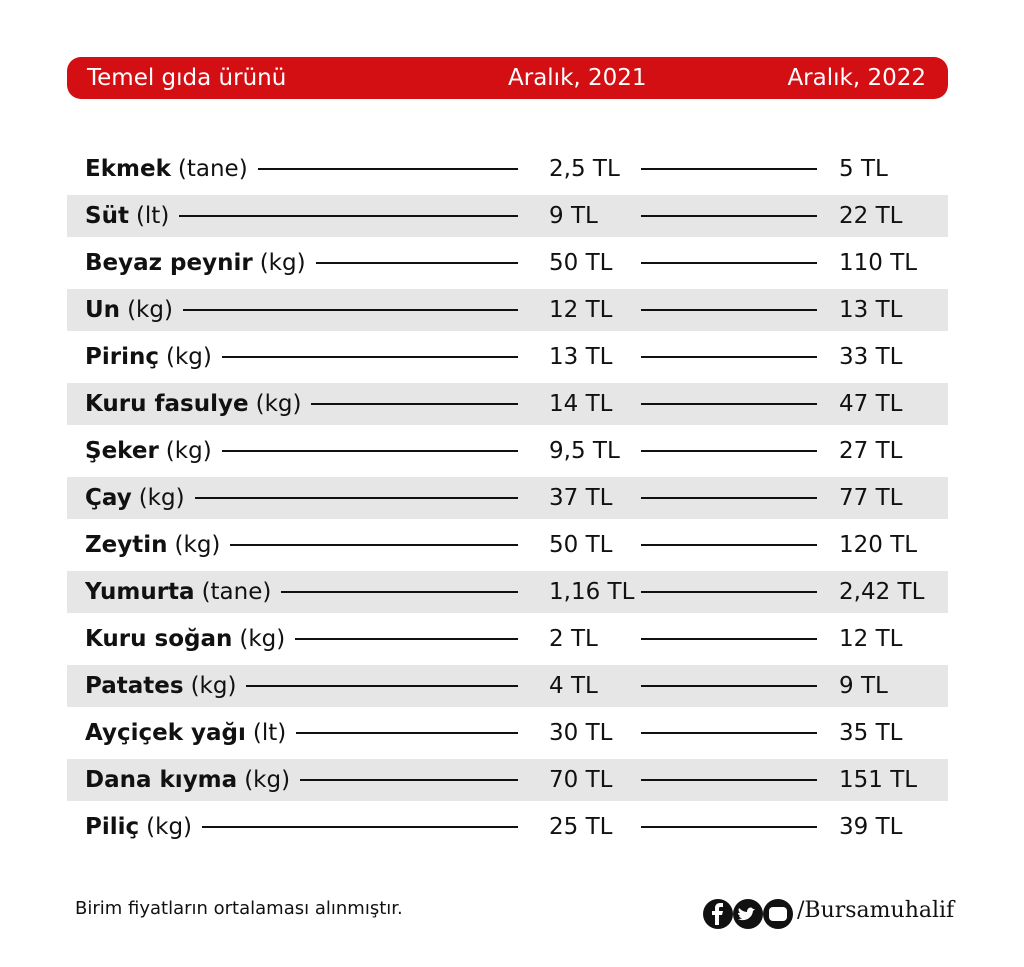  I want to click on price-2021: 37 TL, so click(581, 498).